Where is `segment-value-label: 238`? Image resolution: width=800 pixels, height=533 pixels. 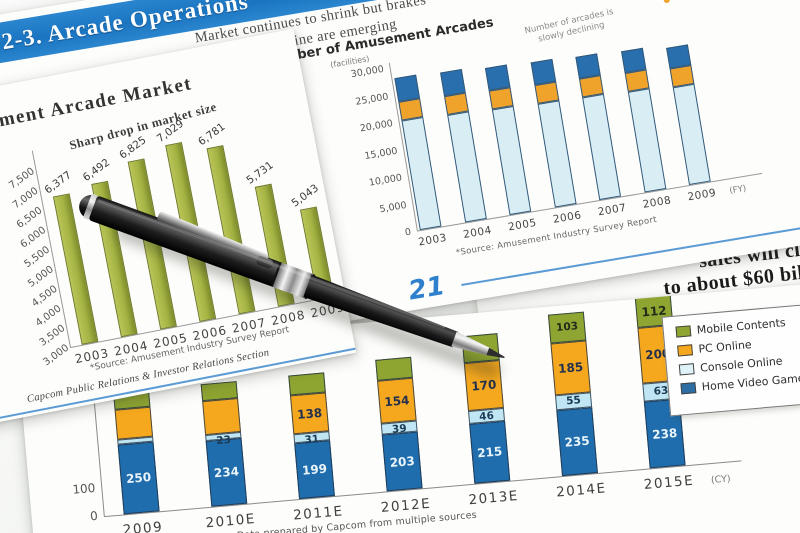
segment-value-label: 238 is located at coordinates (664, 433).